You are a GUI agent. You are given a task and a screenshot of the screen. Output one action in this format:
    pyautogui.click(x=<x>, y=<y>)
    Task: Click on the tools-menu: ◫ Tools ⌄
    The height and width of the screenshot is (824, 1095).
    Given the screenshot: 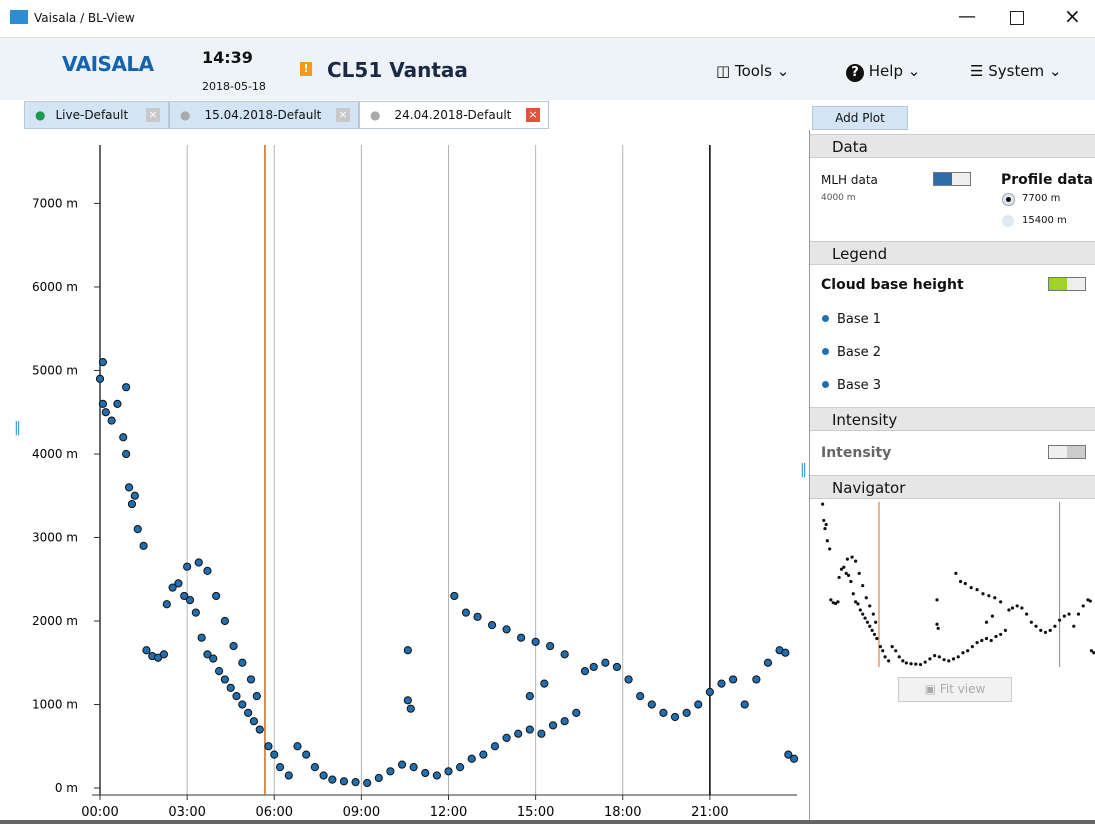 What is the action you would take?
    pyautogui.click(x=753, y=71)
    